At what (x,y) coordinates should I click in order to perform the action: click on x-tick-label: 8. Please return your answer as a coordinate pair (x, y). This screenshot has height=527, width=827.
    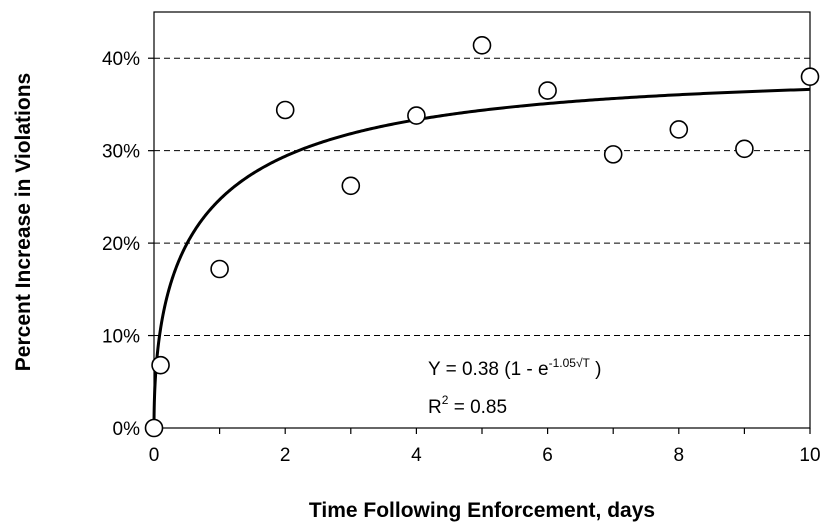
    Looking at the image, I should click on (679, 455).